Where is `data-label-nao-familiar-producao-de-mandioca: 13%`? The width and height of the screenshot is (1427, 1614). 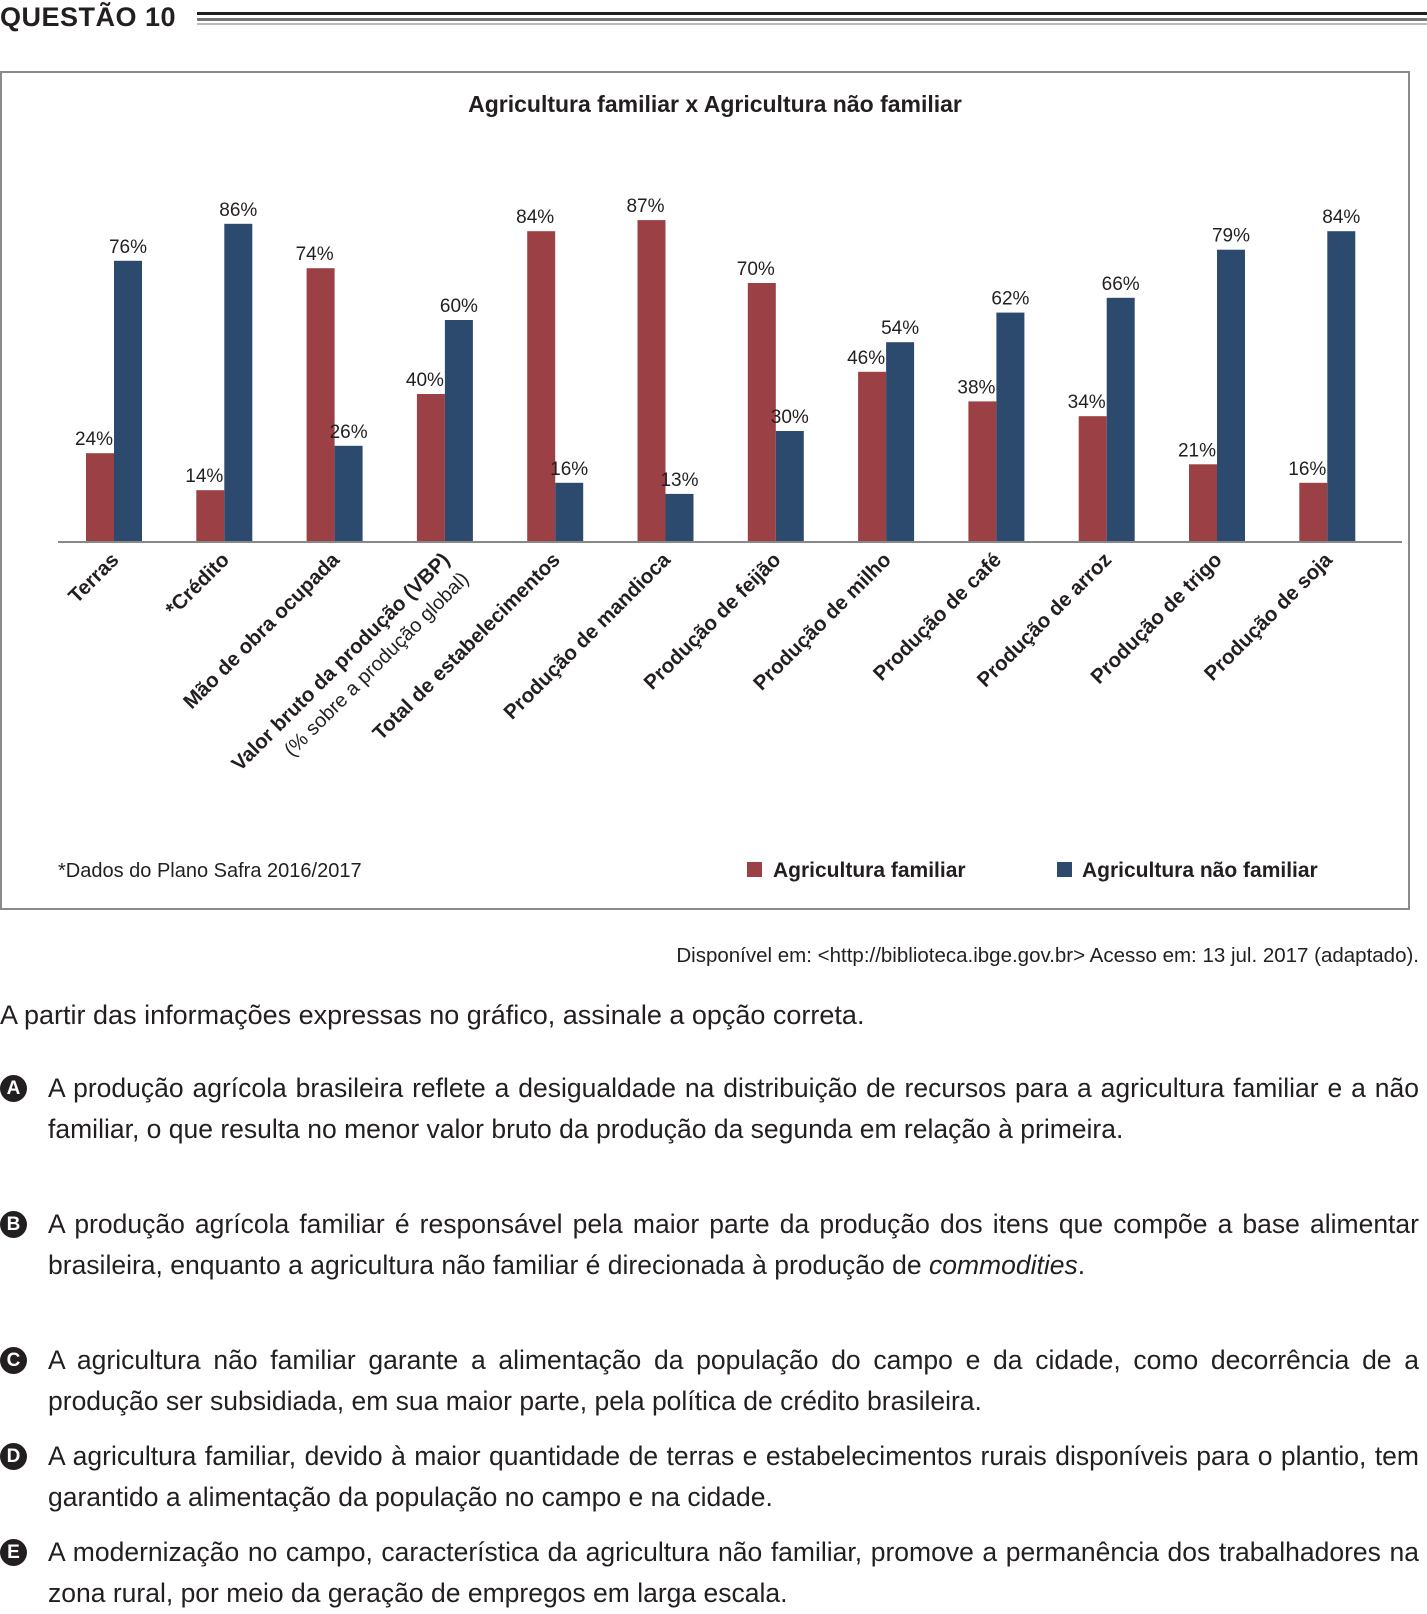 data-label-nao-familiar-producao-de-mandioca: 13% is located at coordinates (679, 480).